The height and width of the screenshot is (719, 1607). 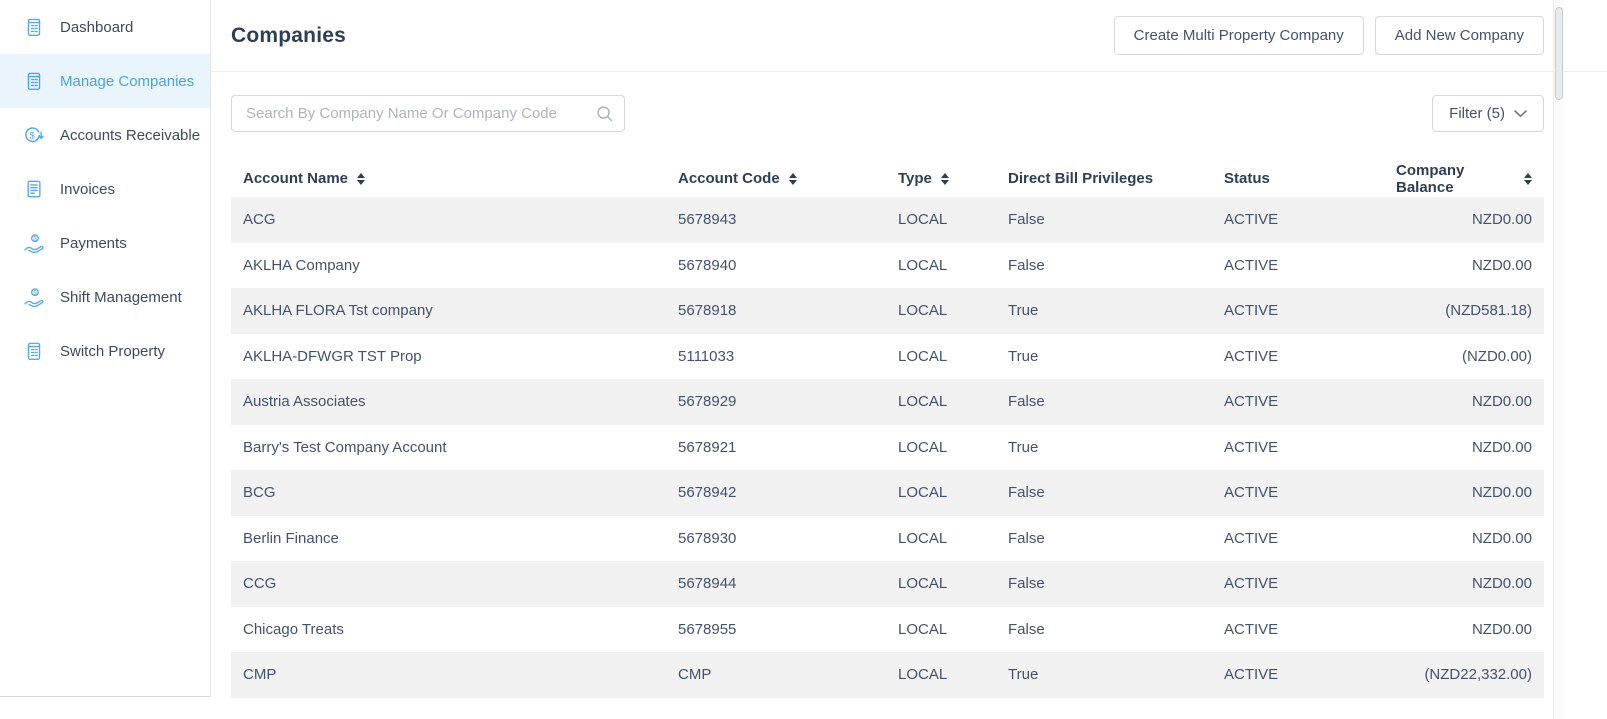 I want to click on column-header-status: Status, so click(x=1247, y=178).